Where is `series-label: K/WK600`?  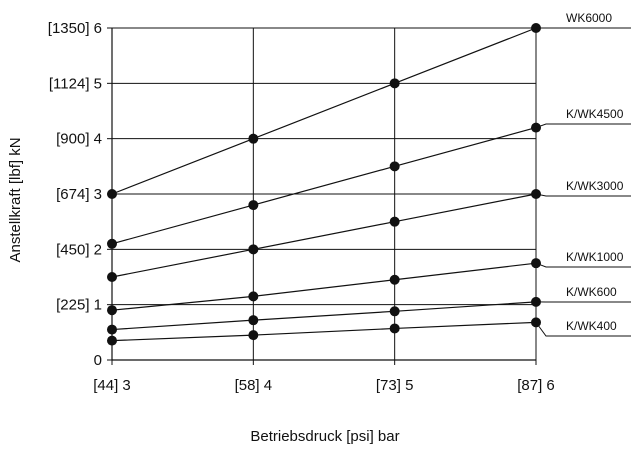
series-label: K/WK600 is located at coordinates (591, 292).